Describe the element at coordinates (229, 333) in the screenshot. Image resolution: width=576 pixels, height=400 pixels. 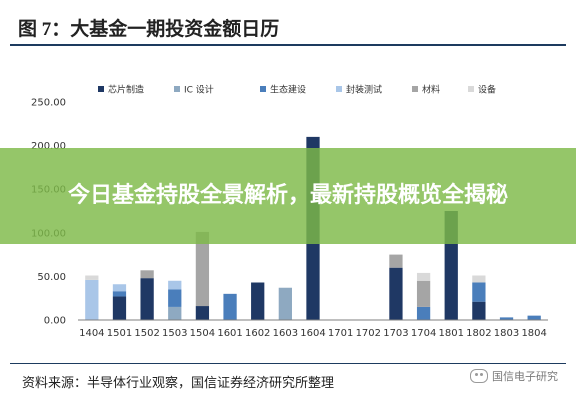
I see `x-tick-label: 1601` at that location.